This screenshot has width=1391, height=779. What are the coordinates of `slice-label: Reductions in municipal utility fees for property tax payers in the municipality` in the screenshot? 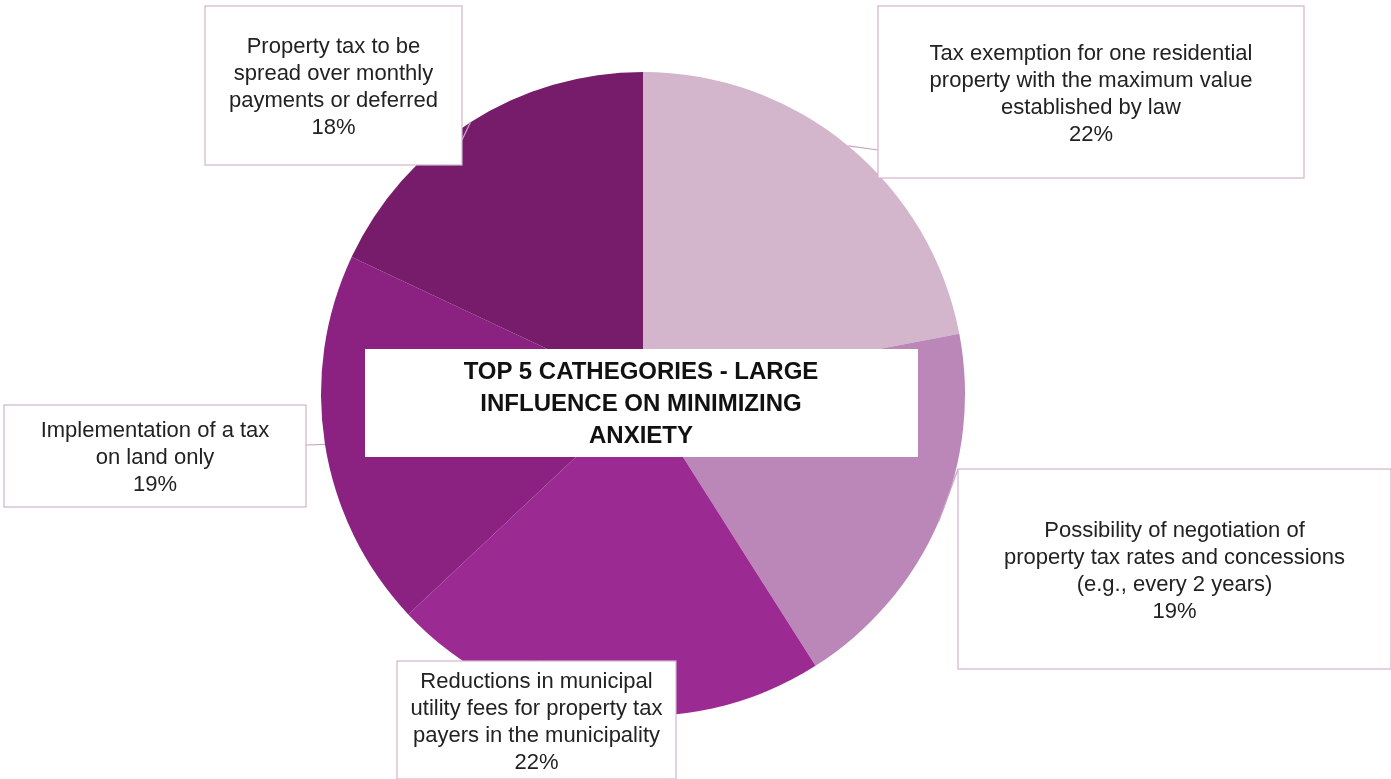 It's located at (536, 707).